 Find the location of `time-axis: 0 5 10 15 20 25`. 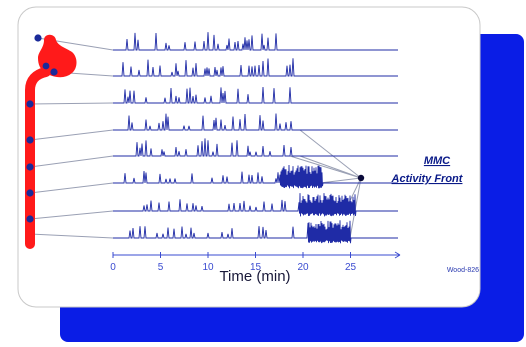

time-axis: 0 5 10 15 20 25 is located at coordinates (255, 262).